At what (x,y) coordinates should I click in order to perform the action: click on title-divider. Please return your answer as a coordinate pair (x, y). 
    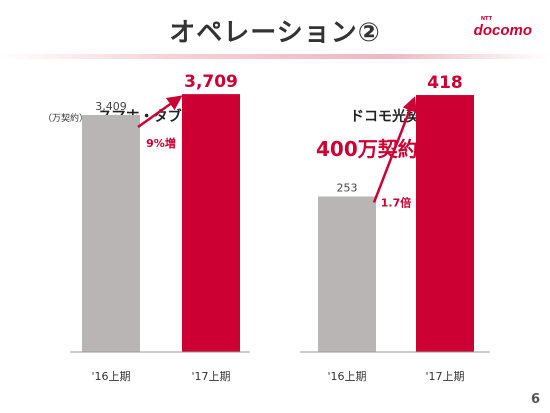
    Looking at the image, I should click on (275, 56).